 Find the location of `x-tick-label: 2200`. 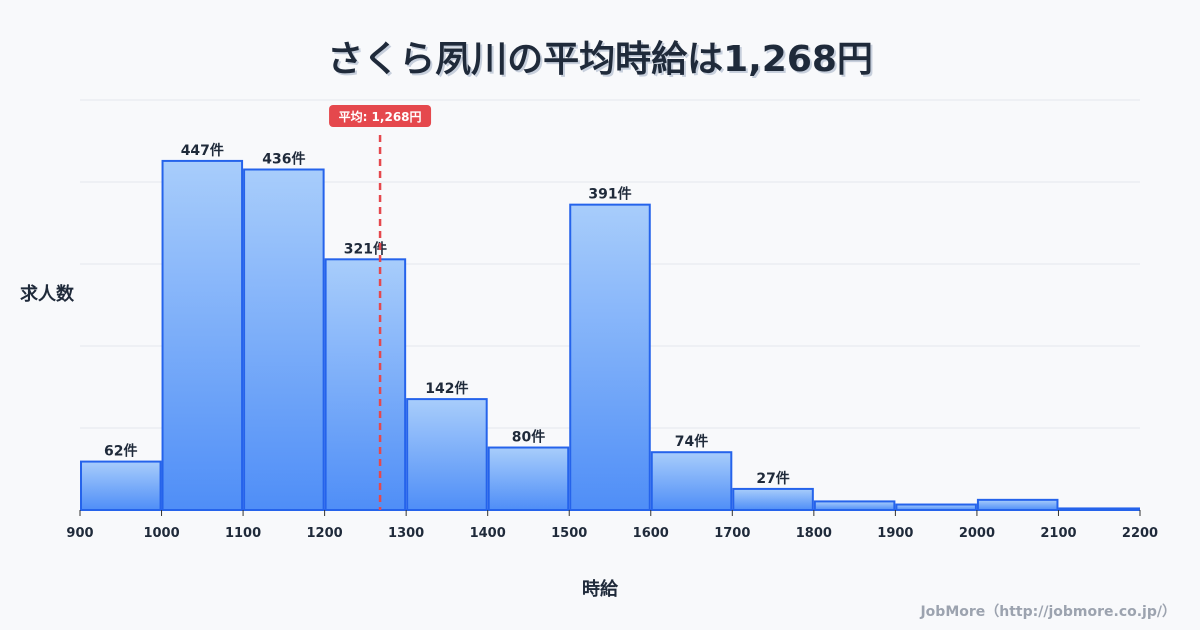

x-tick-label: 2200 is located at coordinates (1140, 533).